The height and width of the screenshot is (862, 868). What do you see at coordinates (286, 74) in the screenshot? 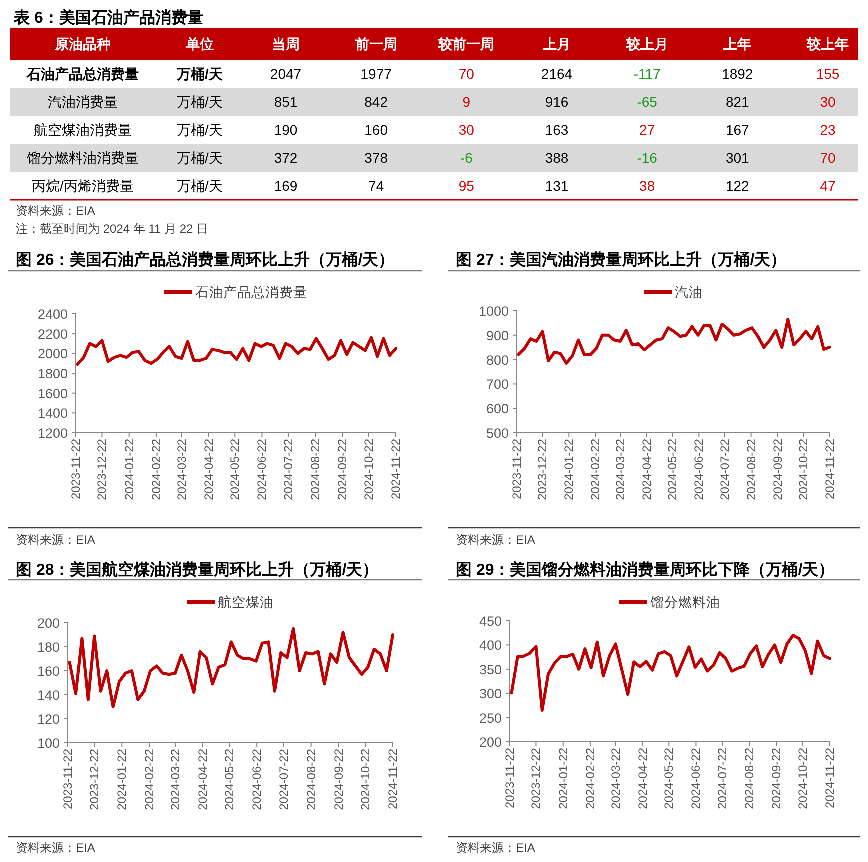
I see `cell-label: 2047` at bounding box center [286, 74].